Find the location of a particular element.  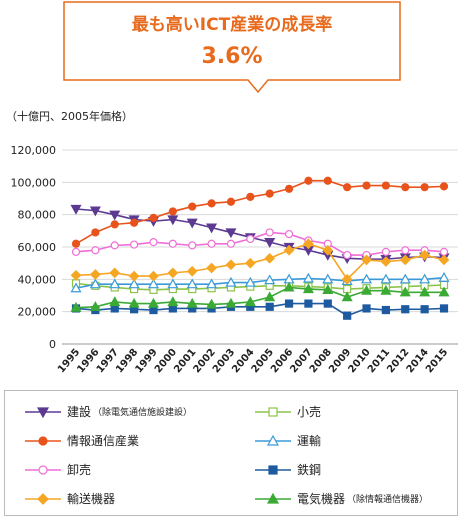

legend-item: 情報通信産業 is located at coordinates (82, 440).